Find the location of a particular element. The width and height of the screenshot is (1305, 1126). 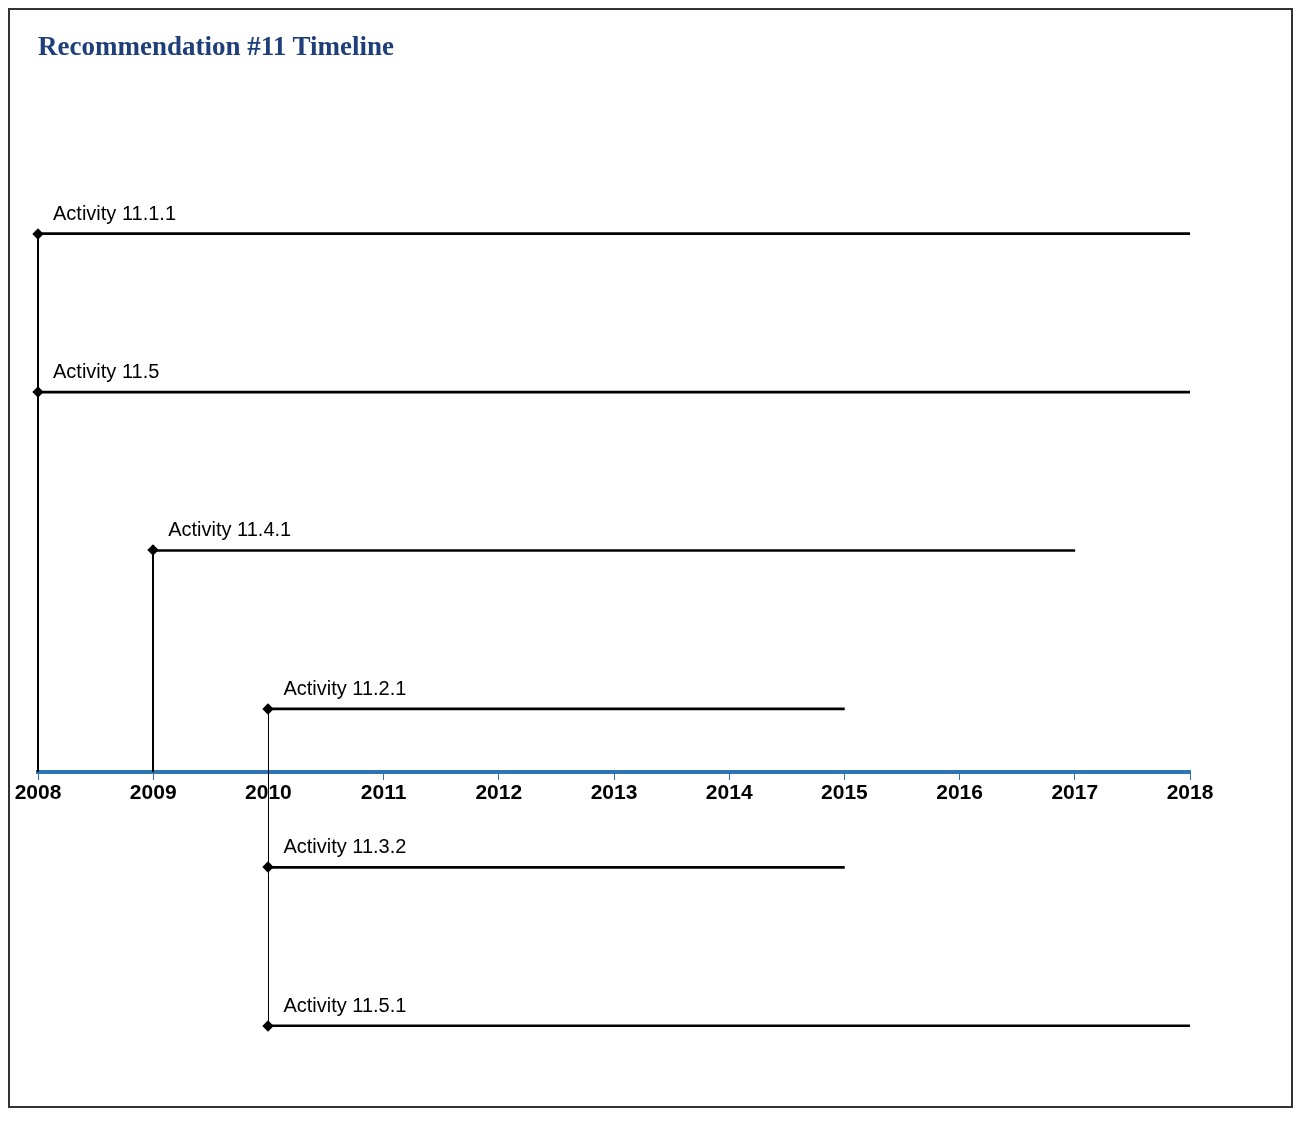

y-tick-label: Activity 11.2.1 is located at coordinates (345, 687).